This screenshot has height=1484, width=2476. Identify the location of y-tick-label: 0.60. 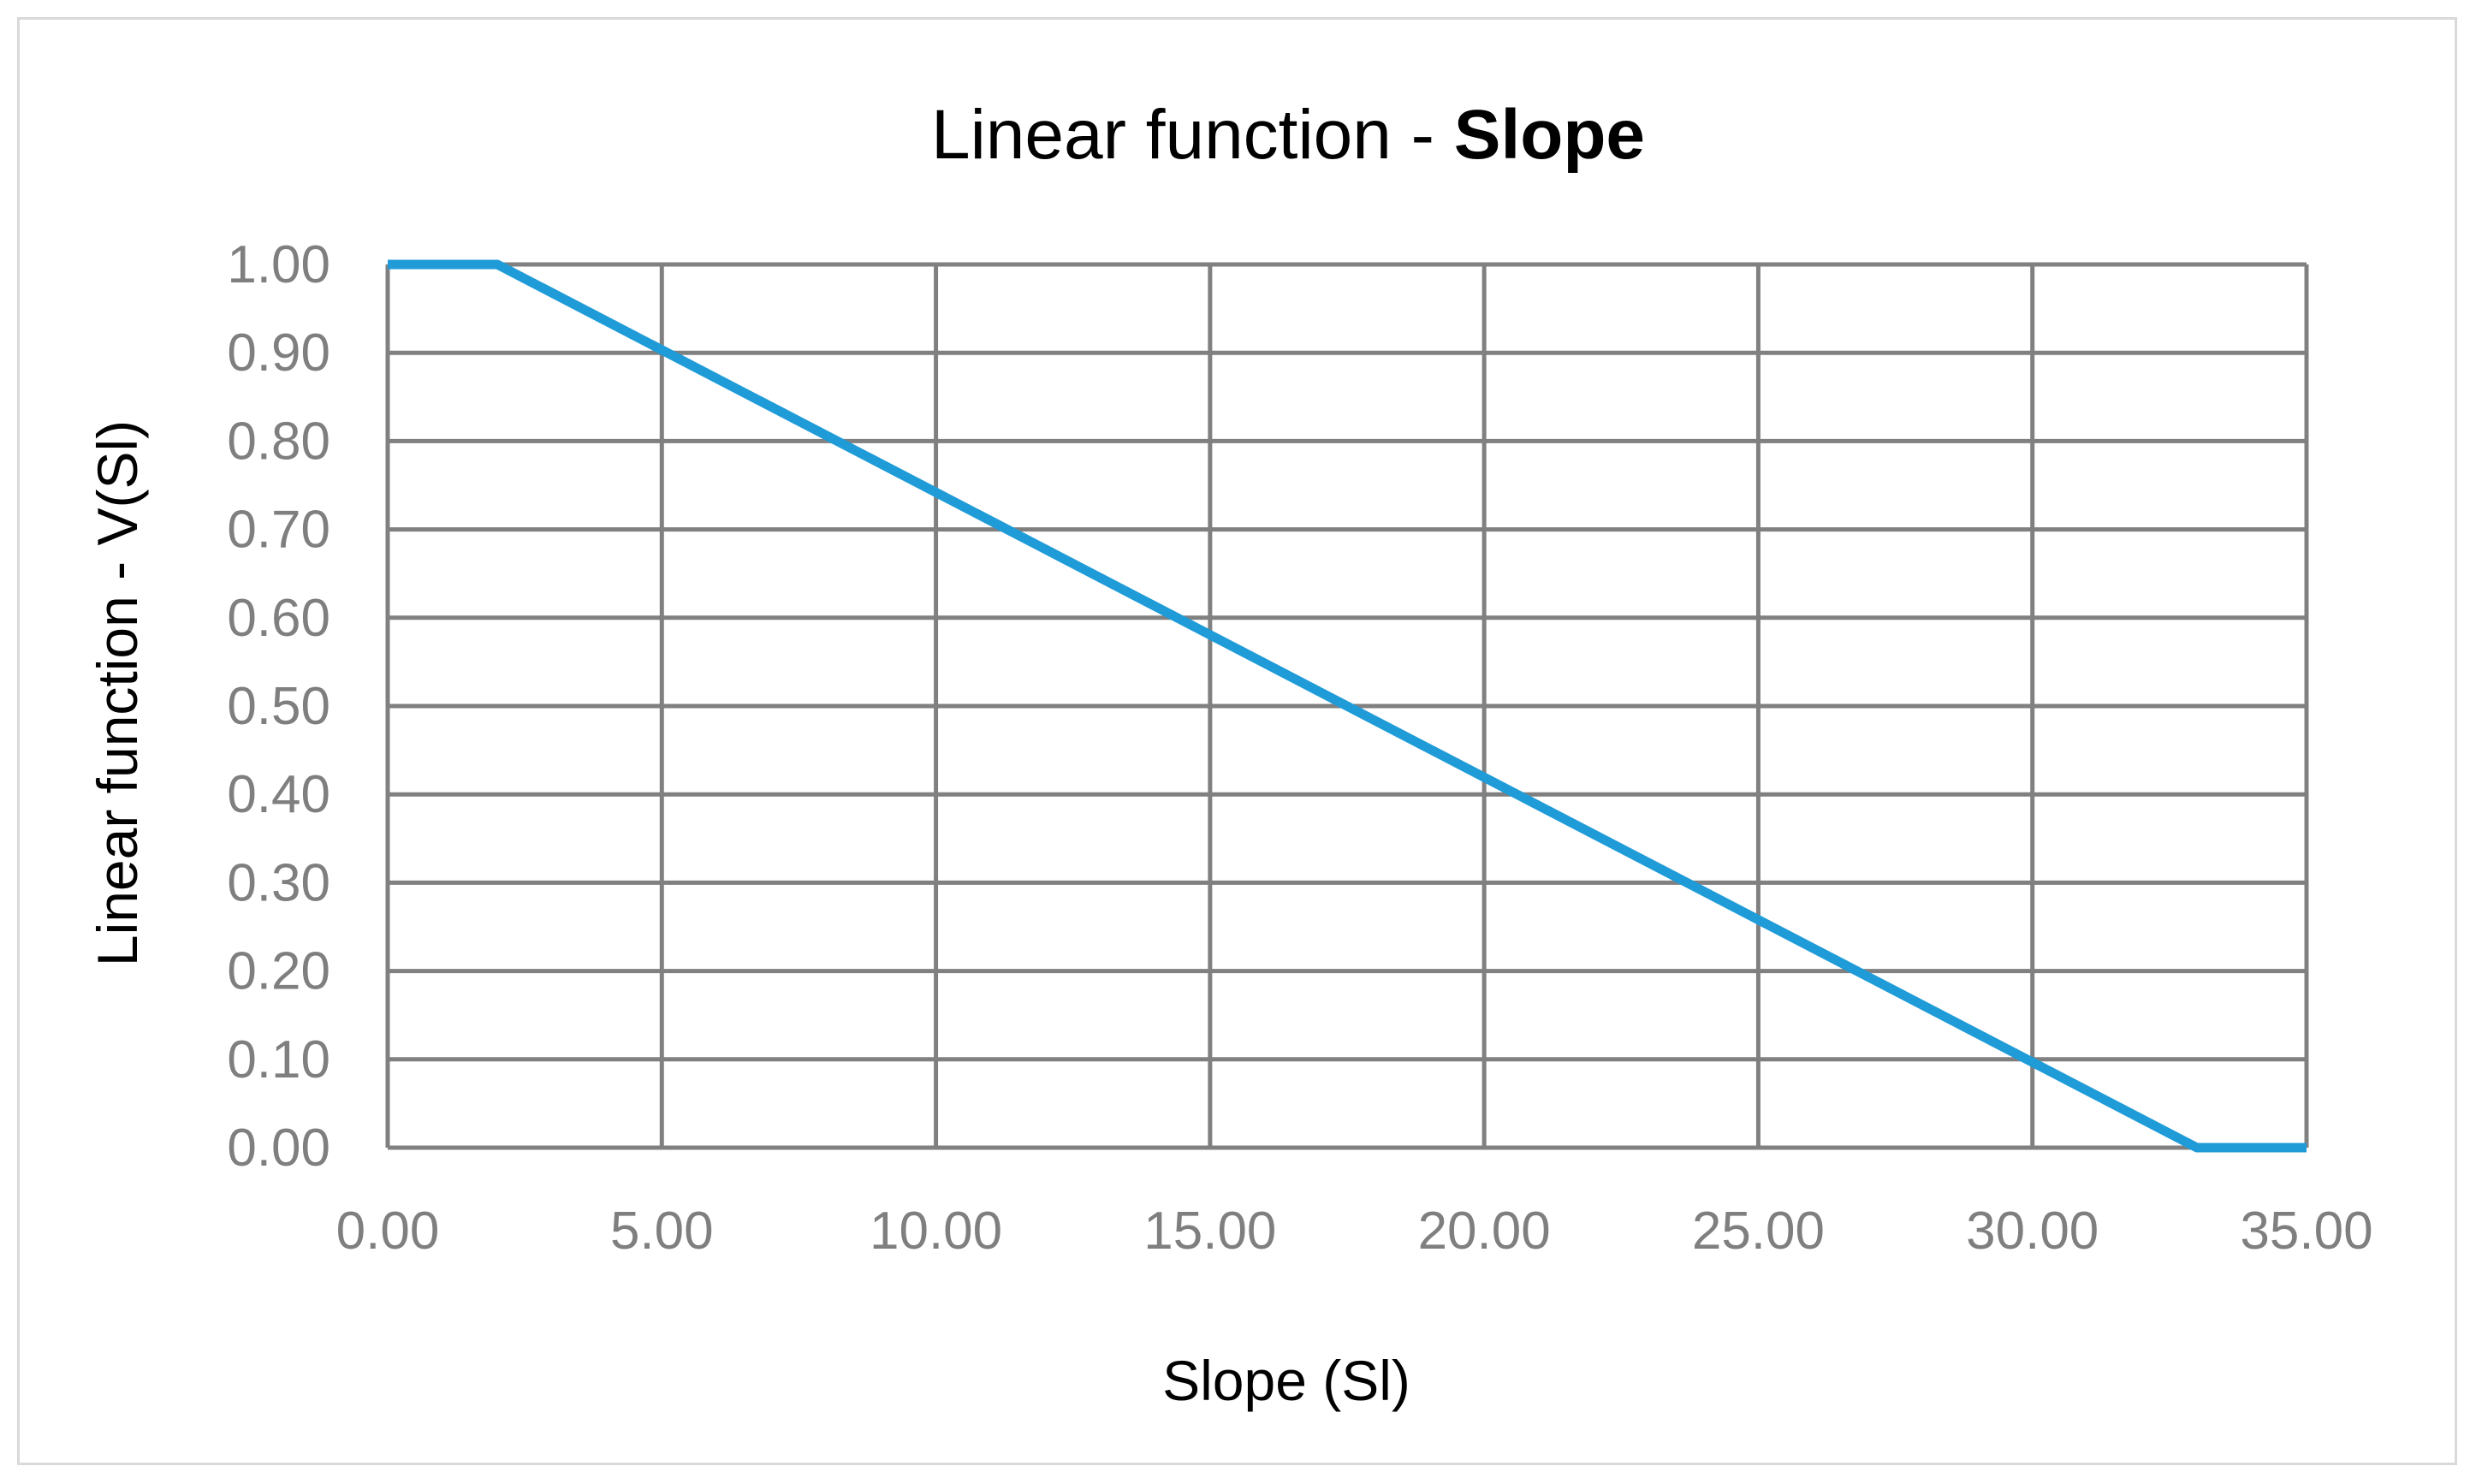
(278, 619).